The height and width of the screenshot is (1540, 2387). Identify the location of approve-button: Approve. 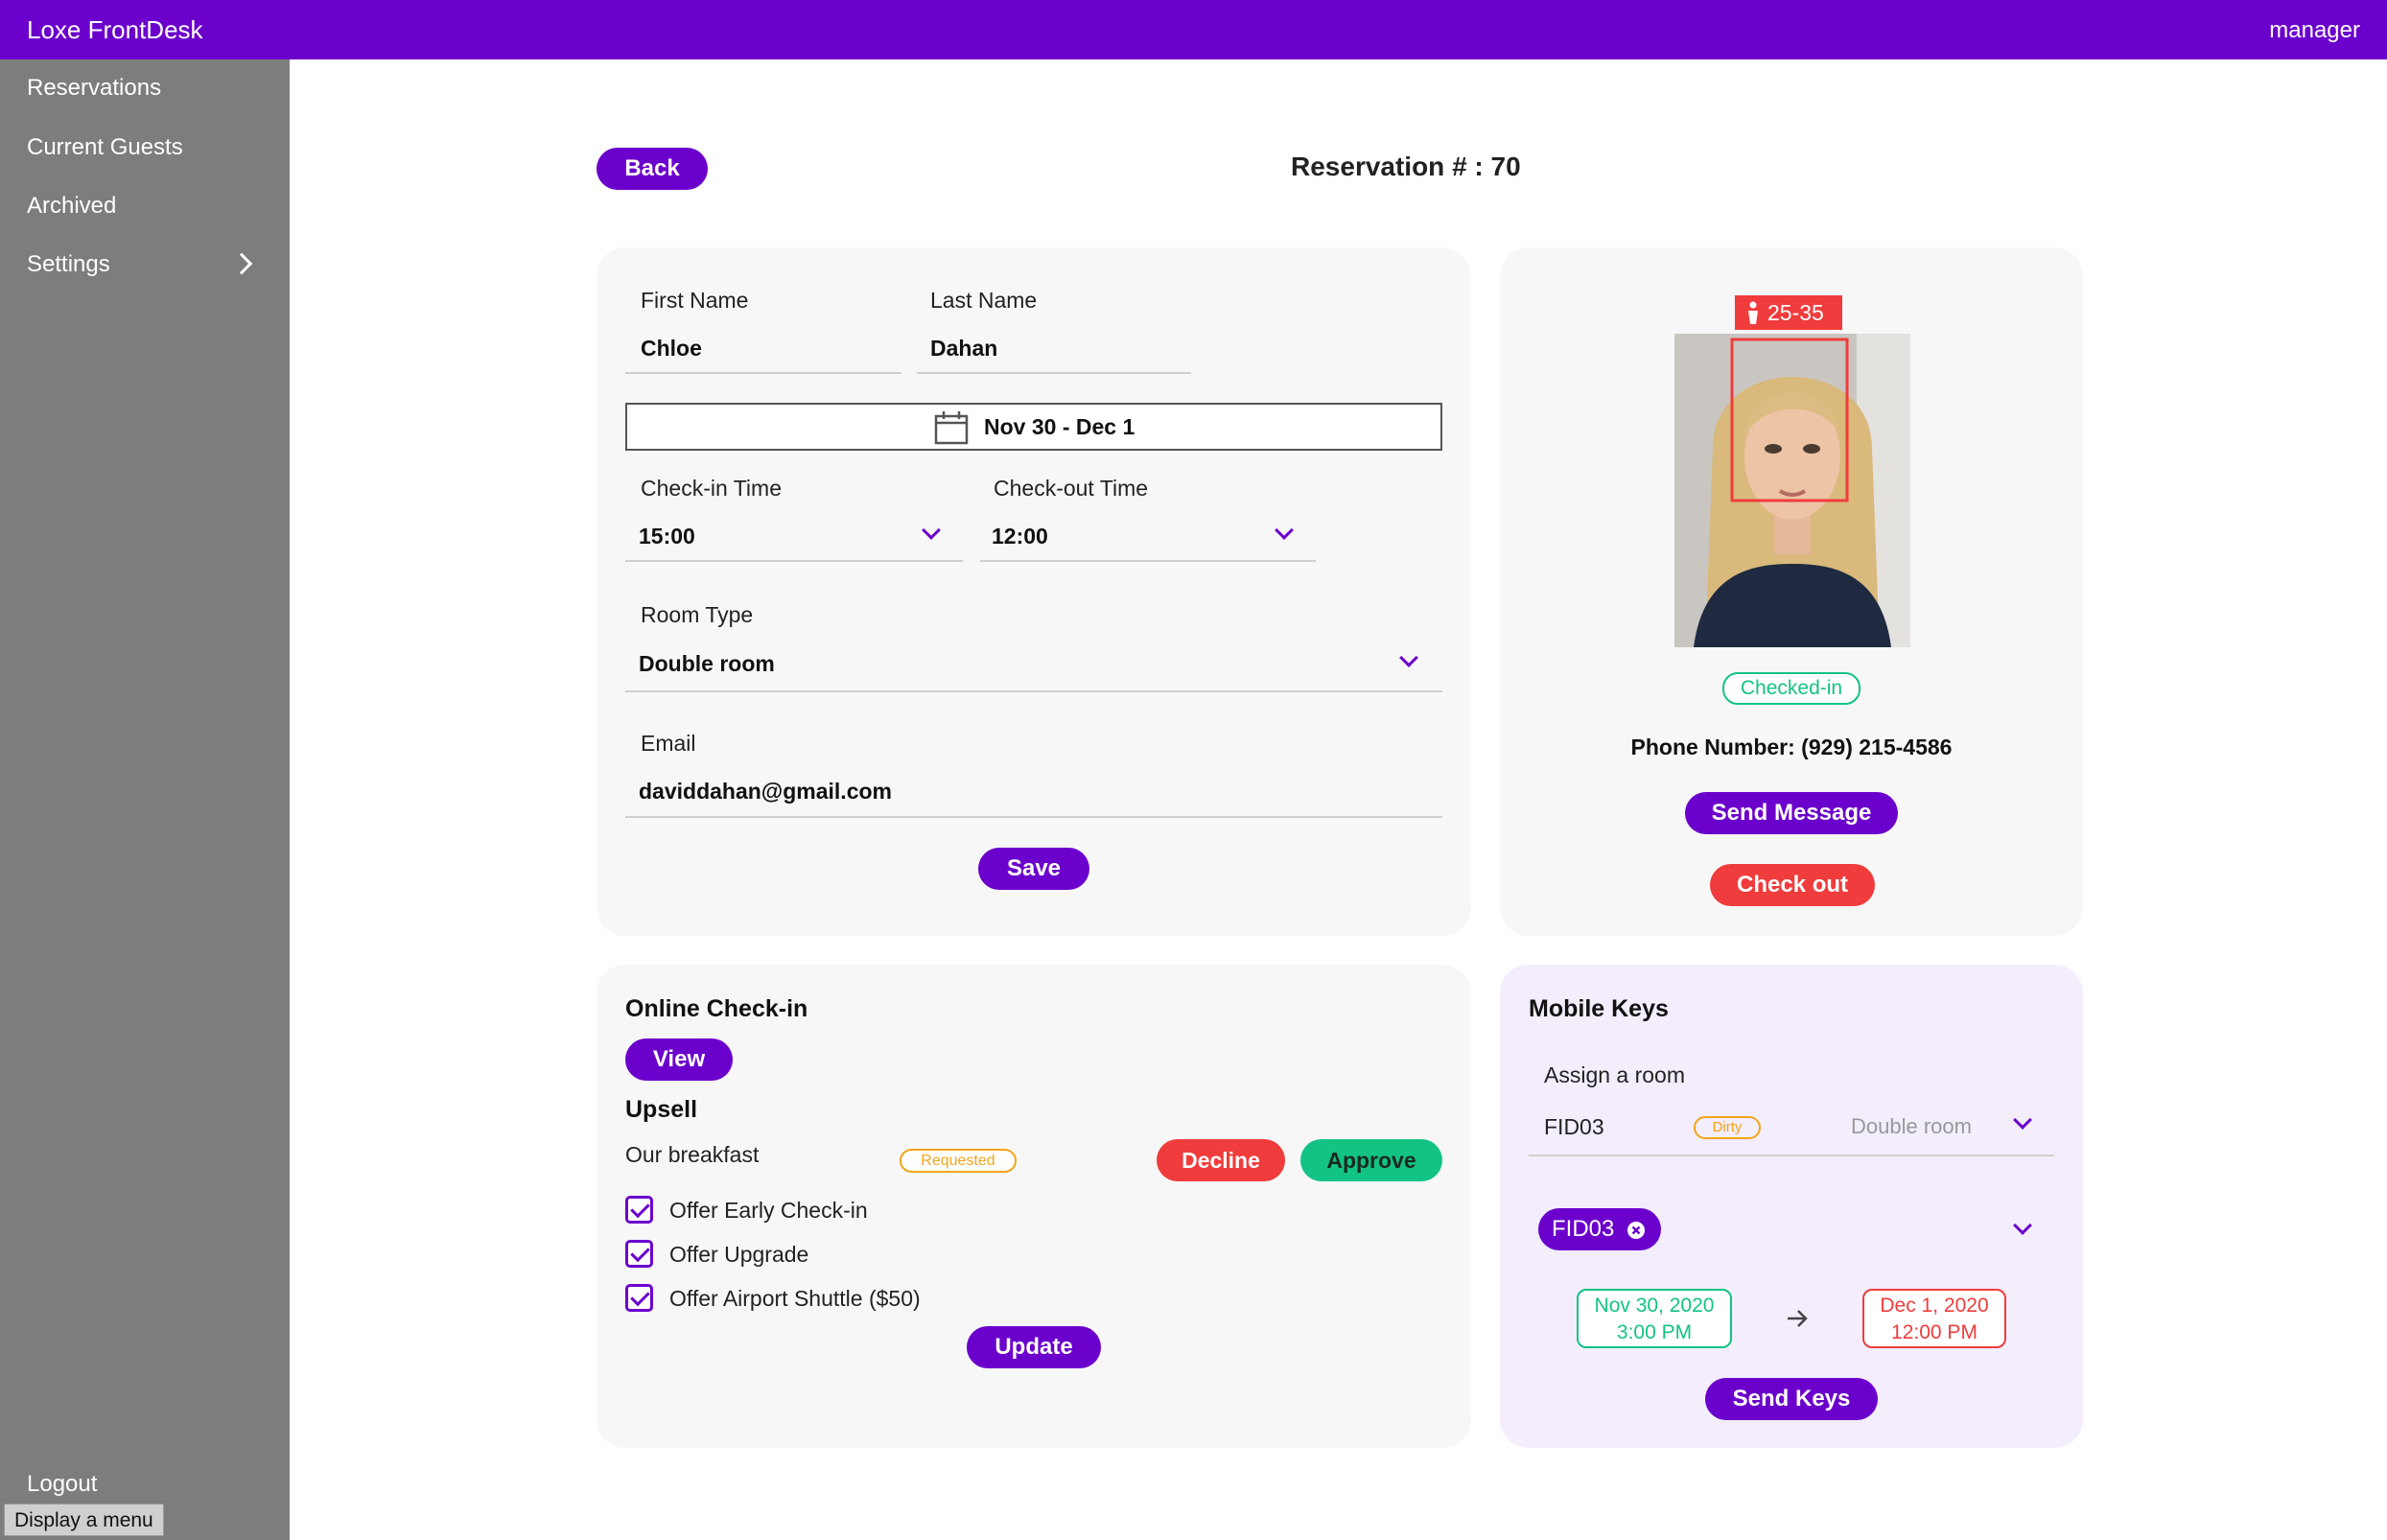
(1371, 1160).